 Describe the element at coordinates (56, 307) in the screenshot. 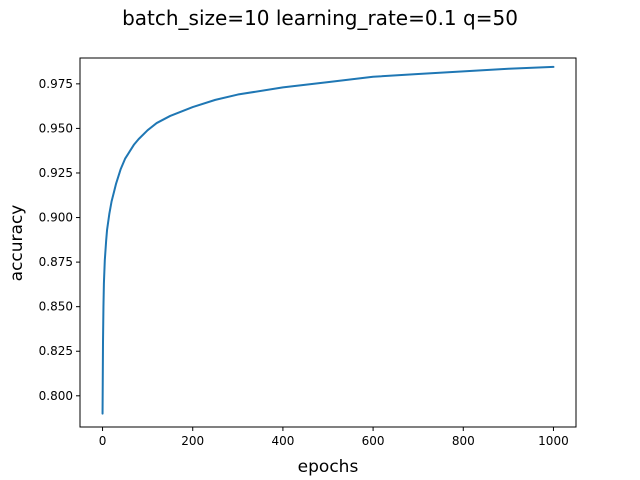

I see `y-tick-label: 0.850` at that location.